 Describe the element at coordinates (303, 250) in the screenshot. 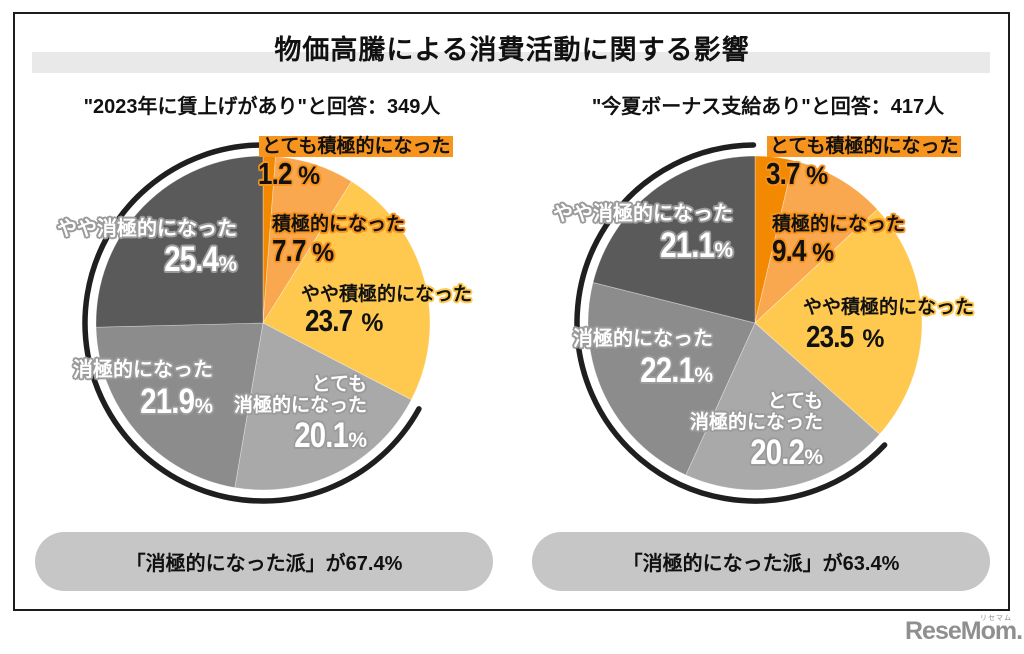

I see `slice-pct-positive: 7.7%` at that location.